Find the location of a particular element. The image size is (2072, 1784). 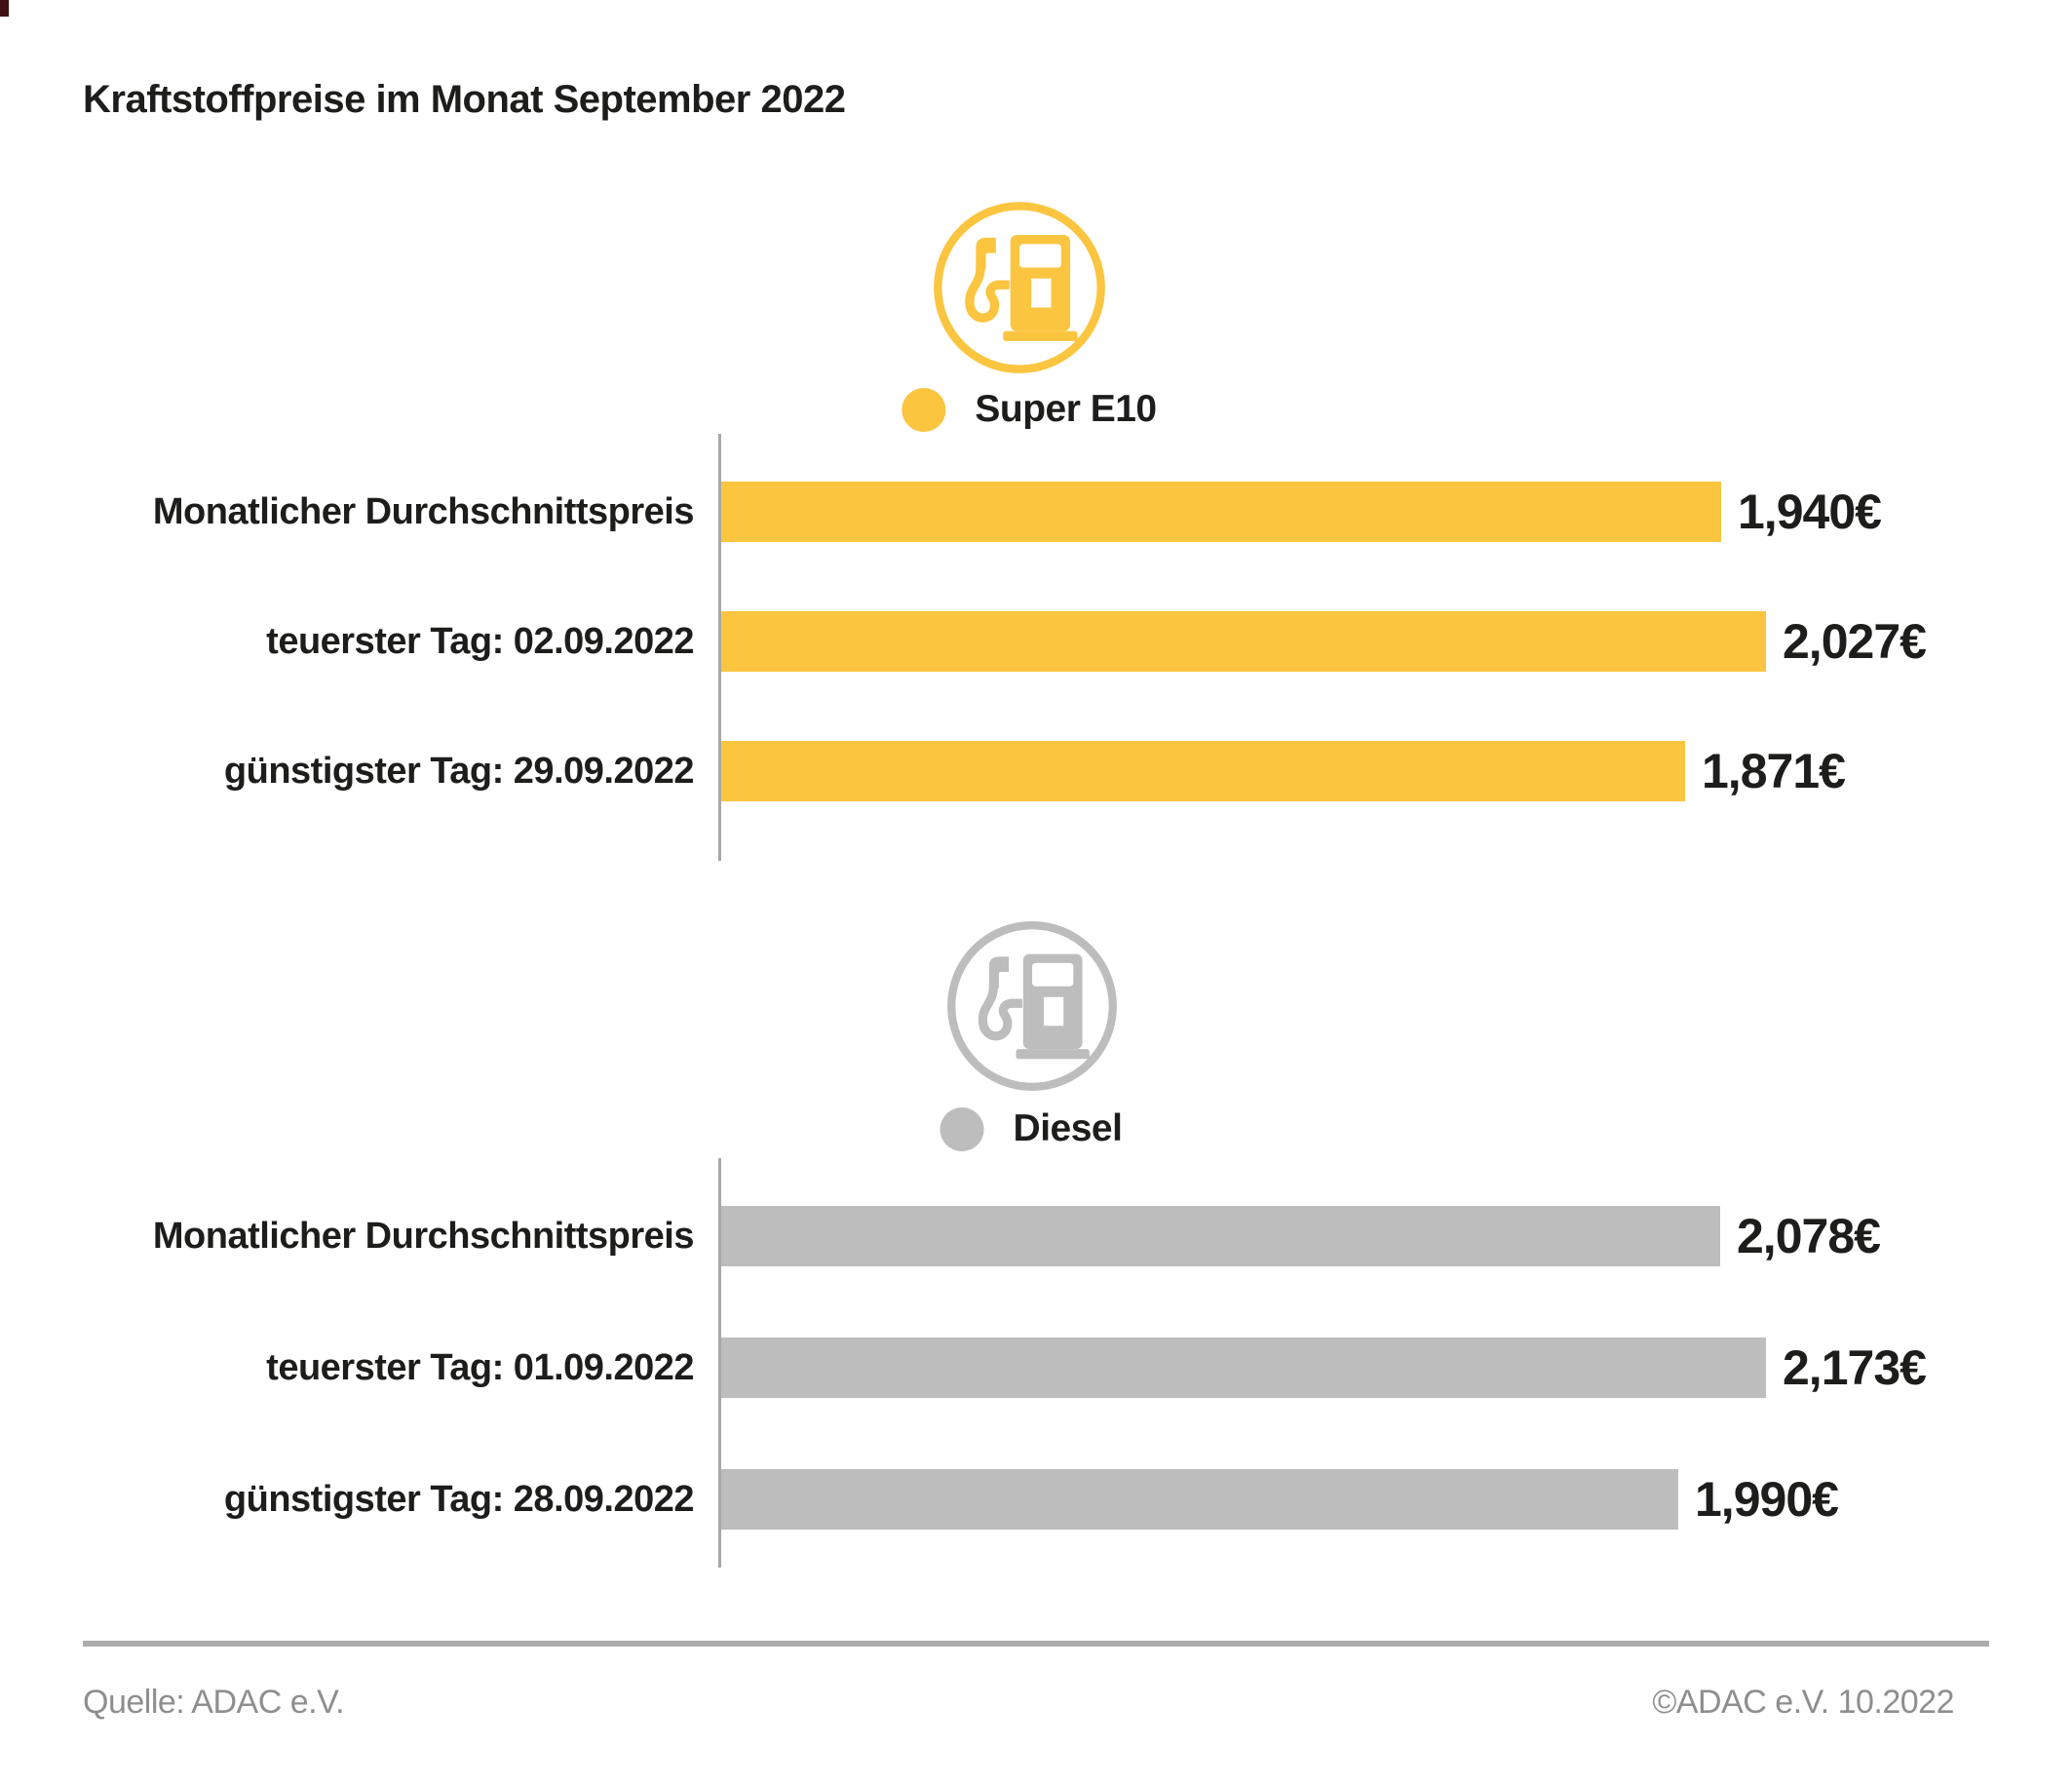

copyright-note: ©ADAC e.V. 10.2022 is located at coordinates (1803, 1702).